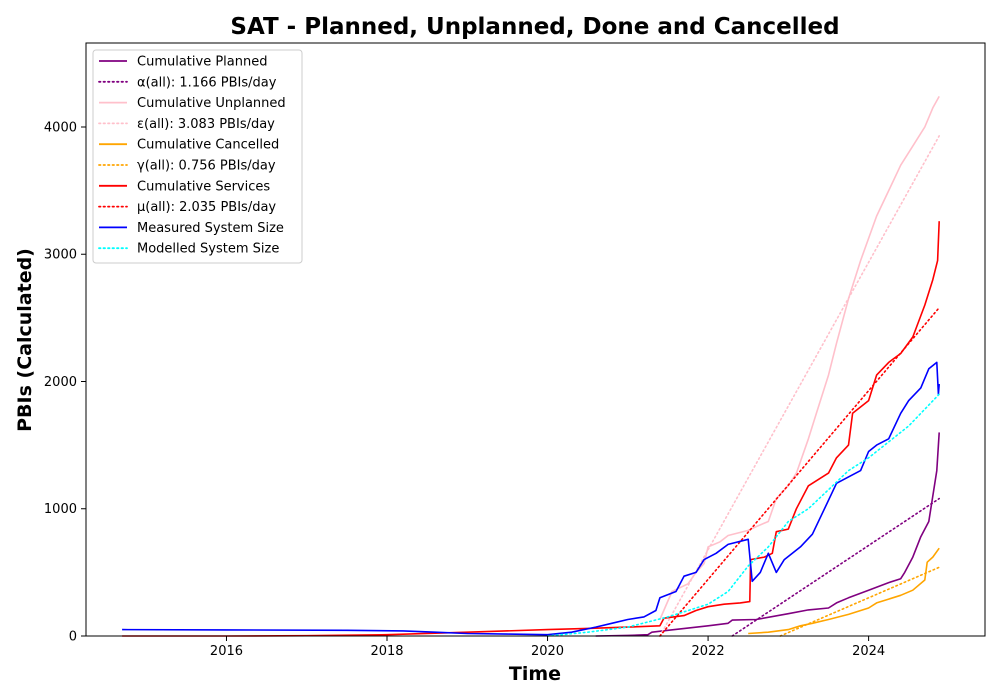 The width and height of the screenshot is (1000, 700). What do you see at coordinates (708, 651) in the screenshot?
I see `x-tick-label: 2022` at bounding box center [708, 651].